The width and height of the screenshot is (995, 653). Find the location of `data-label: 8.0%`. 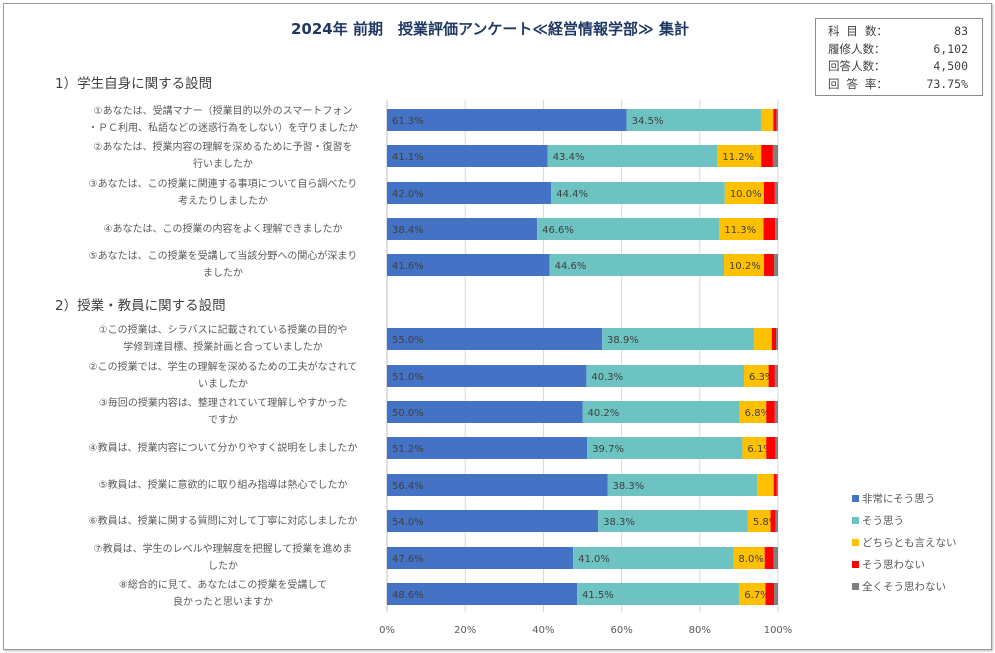

data-label: 8.0% is located at coordinates (750, 559).